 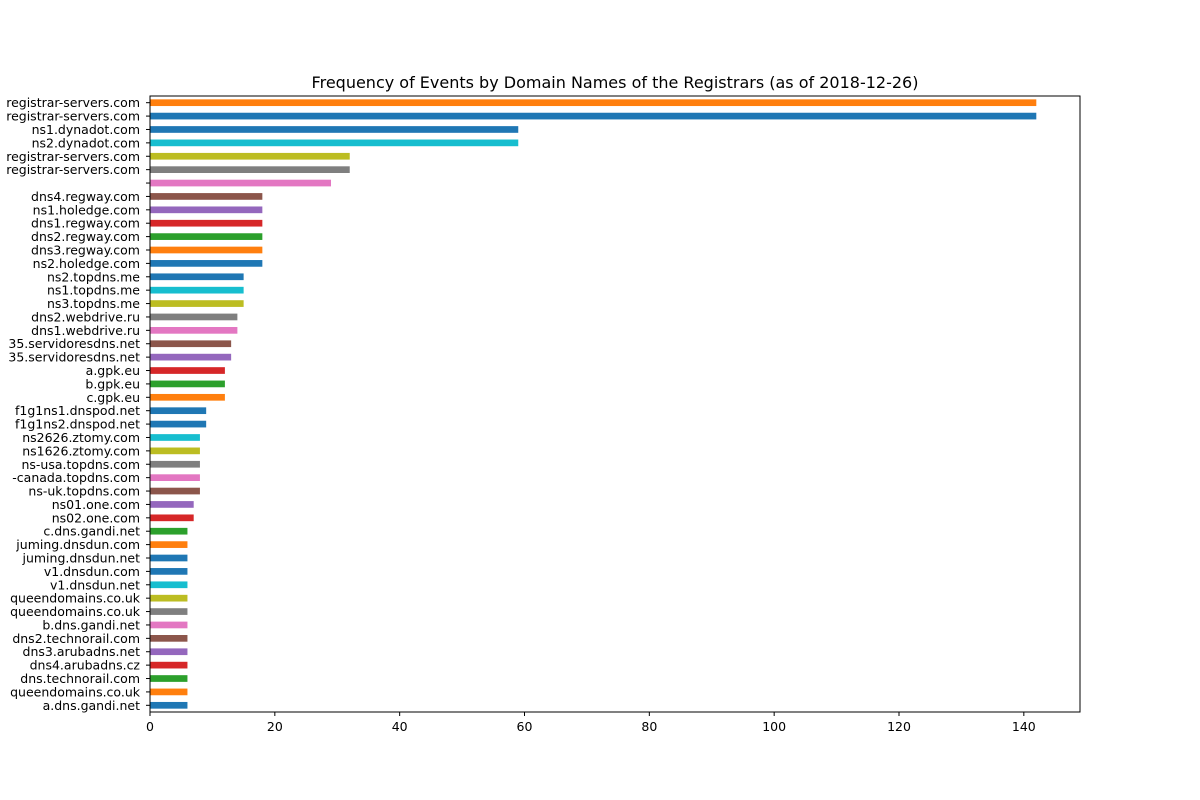 I want to click on y-tick-label: a.gpk.eu, so click(x=113, y=370).